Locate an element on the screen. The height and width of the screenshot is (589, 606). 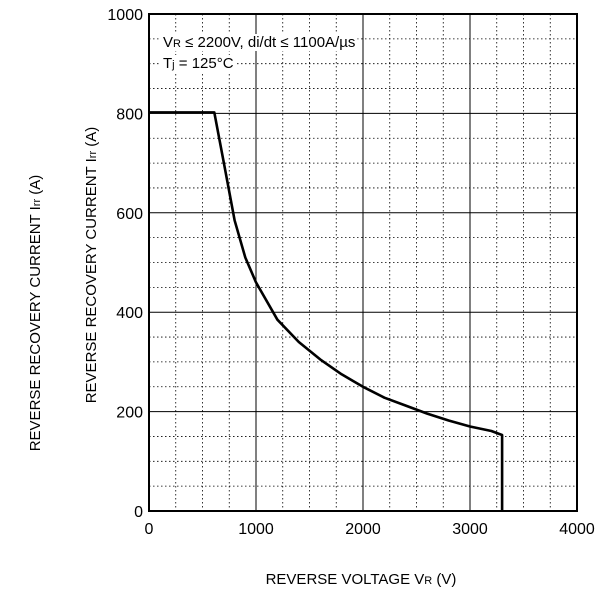
annotations: VR ≤ 2200V, di/dt ≤ 1100A/µs Tj = 125°C is located at coordinates (259, 53).